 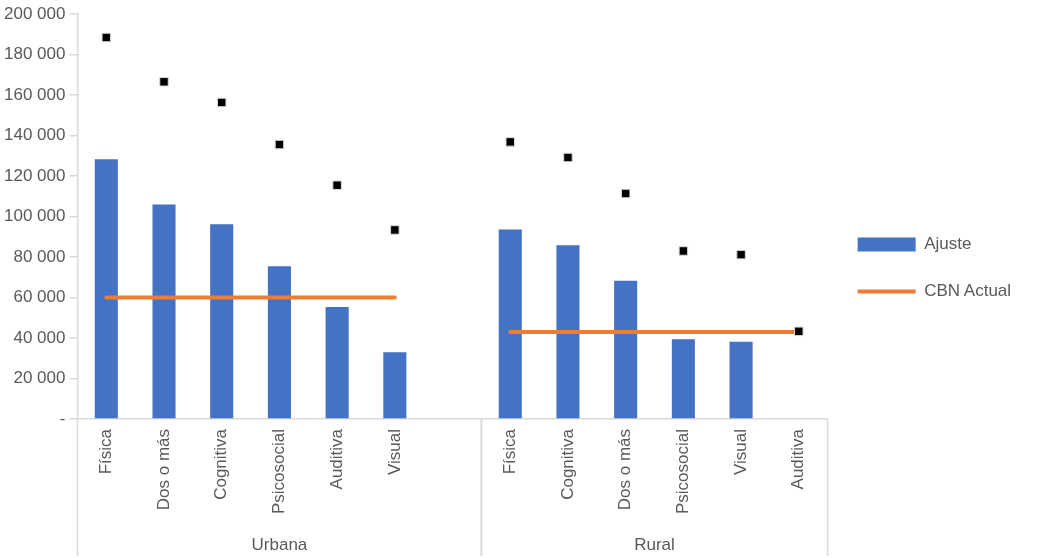 What do you see at coordinates (39, 378) in the screenshot?
I see `y-tick-label: 20 000` at bounding box center [39, 378].